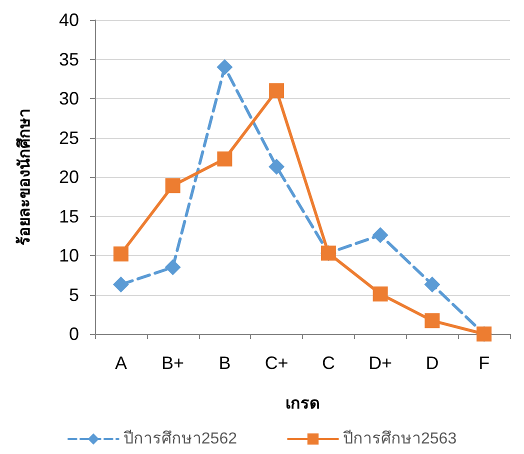 Image resolution: width=524 pixels, height=454 pixels. What do you see at coordinates (328, 363) in the screenshot?
I see `x-tick-label: C` at bounding box center [328, 363].